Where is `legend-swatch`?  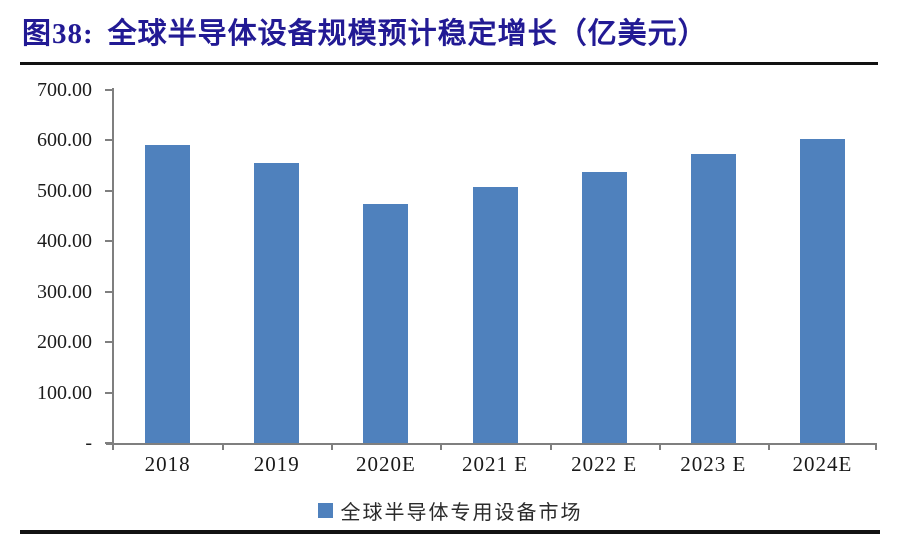
legend-swatch is located at coordinates (325, 510).